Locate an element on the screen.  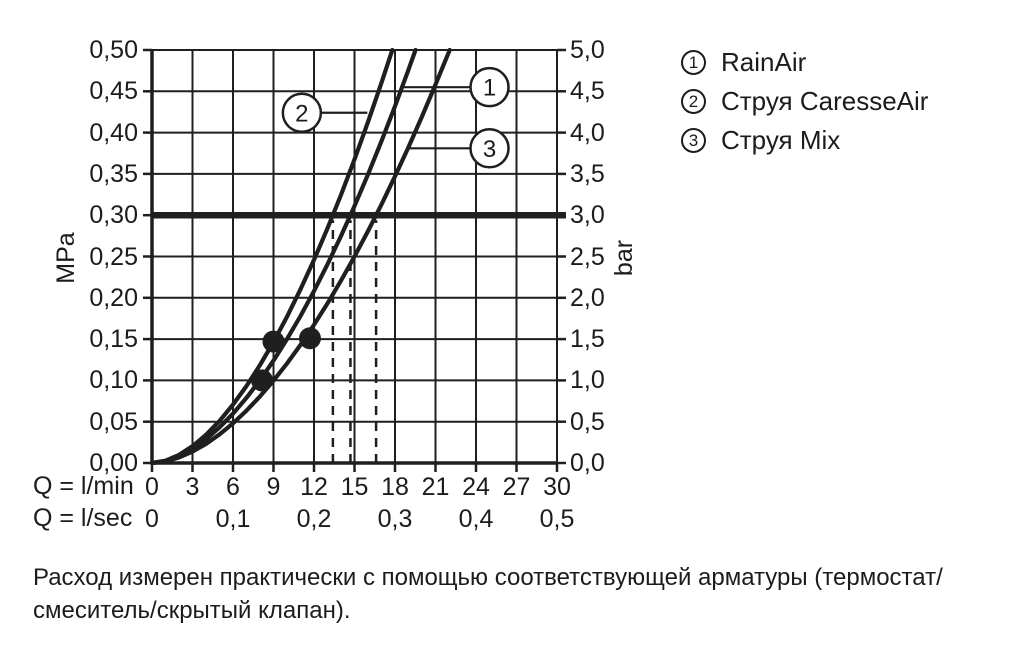
y-tick-label-mpa: 0,10 is located at coordinates (113, 380).